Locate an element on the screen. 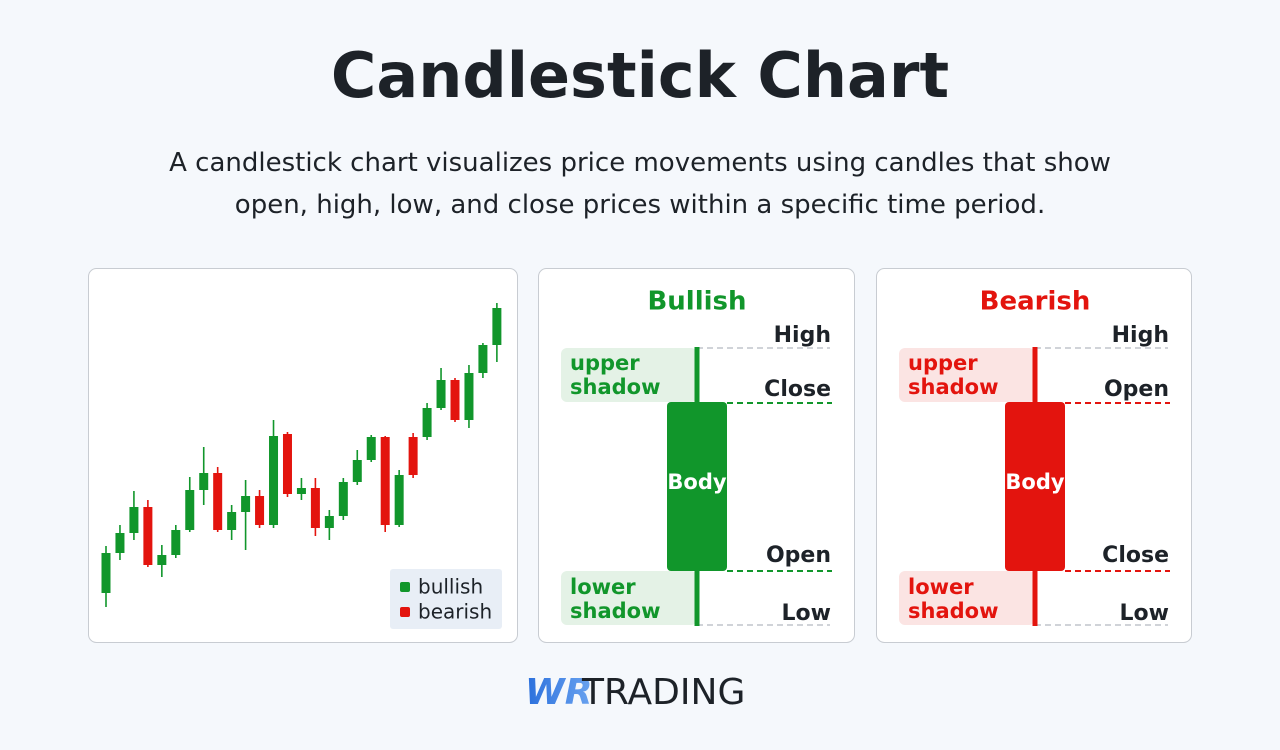 This screenshot has width=1280, height=750. title: Candlestick Chart is located at coordinates (640, 75).